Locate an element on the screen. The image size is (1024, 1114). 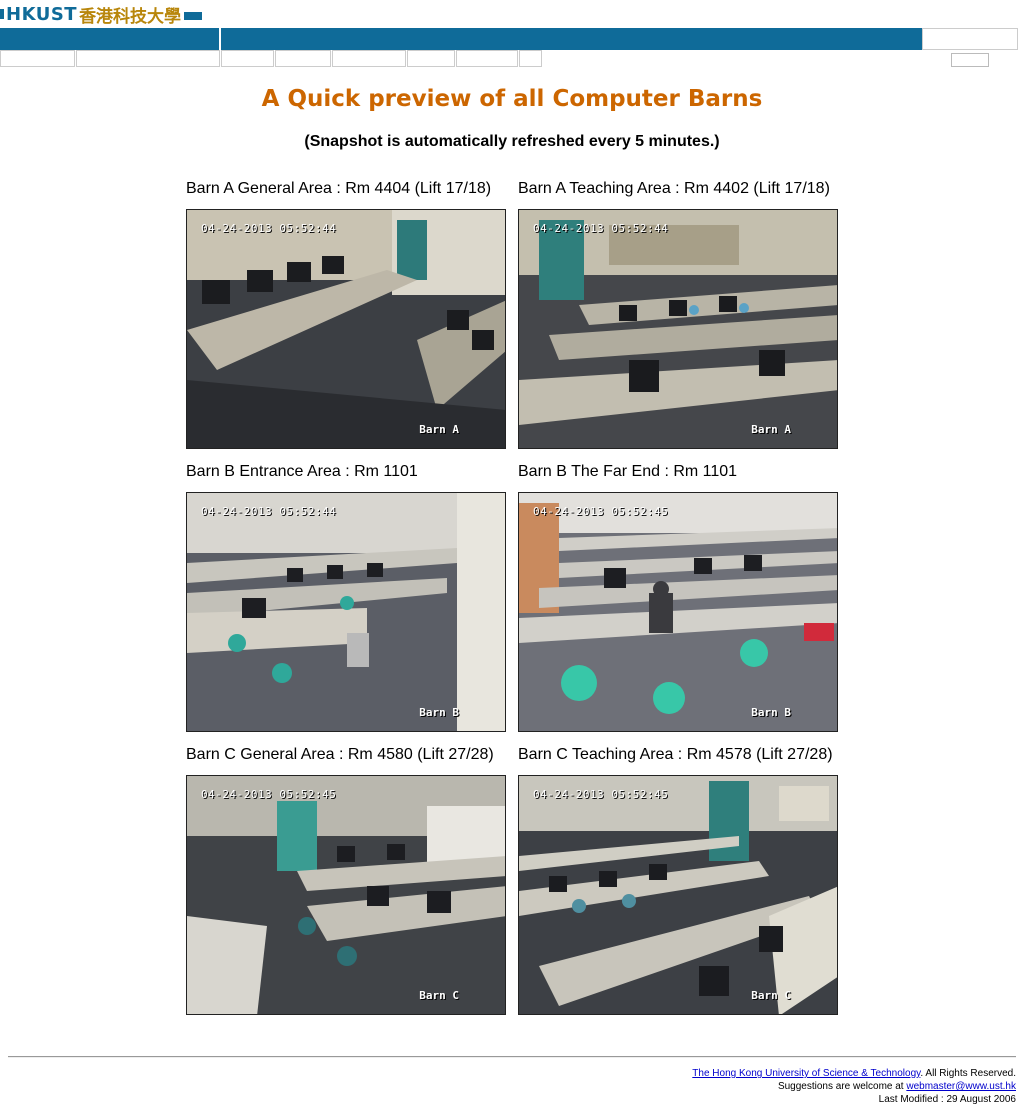
footer-divider is located at coordinates (512, 1057).